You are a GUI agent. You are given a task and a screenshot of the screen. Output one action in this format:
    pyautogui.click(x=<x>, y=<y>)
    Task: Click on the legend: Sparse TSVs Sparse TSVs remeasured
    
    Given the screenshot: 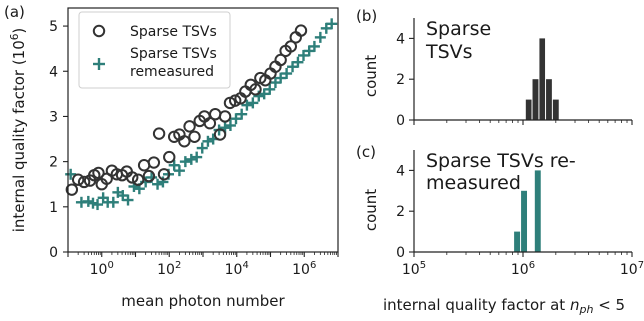 What is the action you would take?
    pyautogui.click(x=154, y=50)
    